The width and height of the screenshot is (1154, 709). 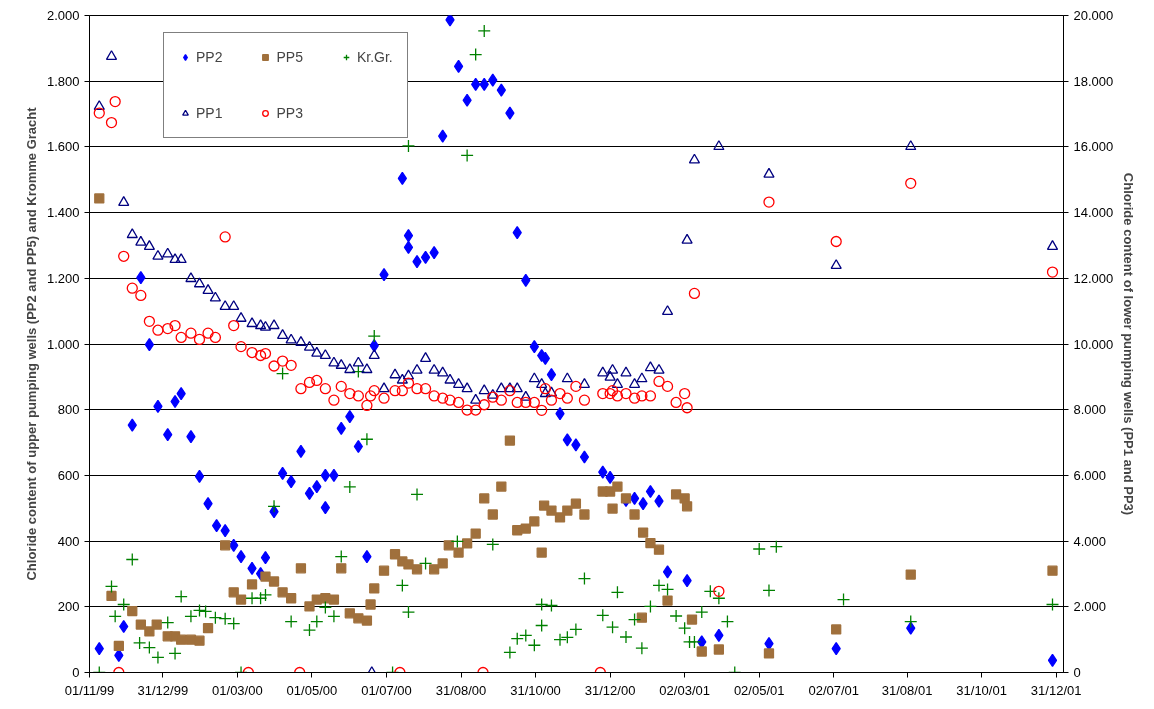 I want to click on legend-label: PP2, so click(x=209, y=57).